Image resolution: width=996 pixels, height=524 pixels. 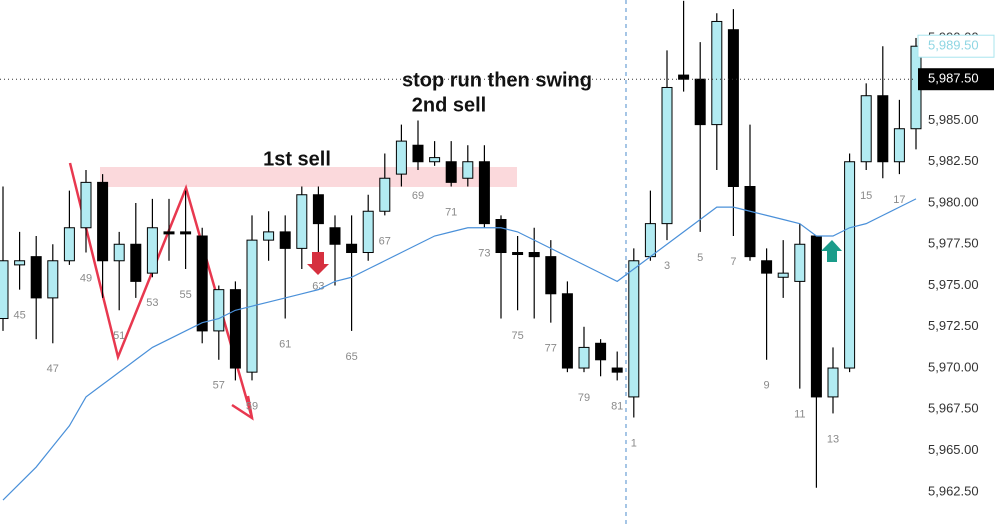 What do you see at coordinates (484, 254) in the screenshot?
I see `bar-number: 73` at bounding box center [484, 254].